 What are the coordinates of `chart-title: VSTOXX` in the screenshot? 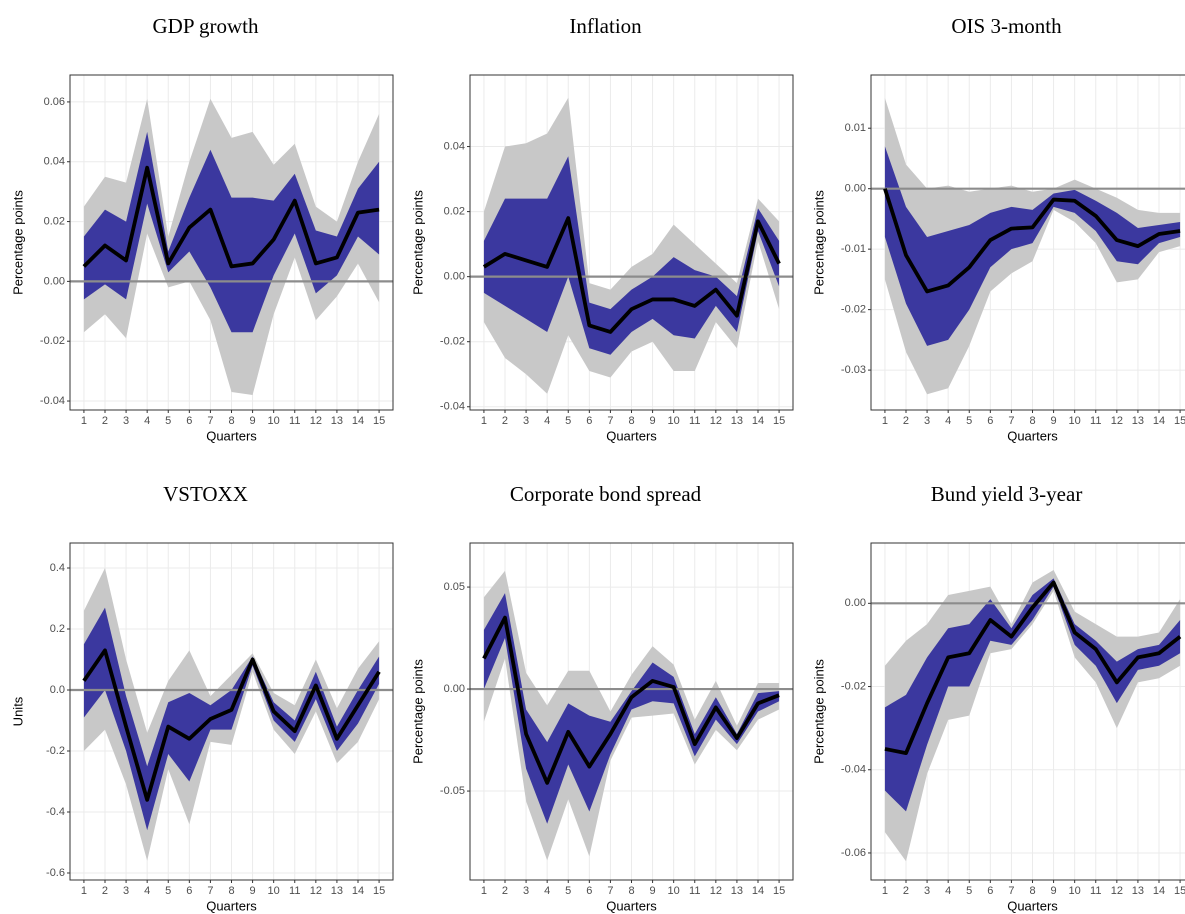 It's located at (205, 494).